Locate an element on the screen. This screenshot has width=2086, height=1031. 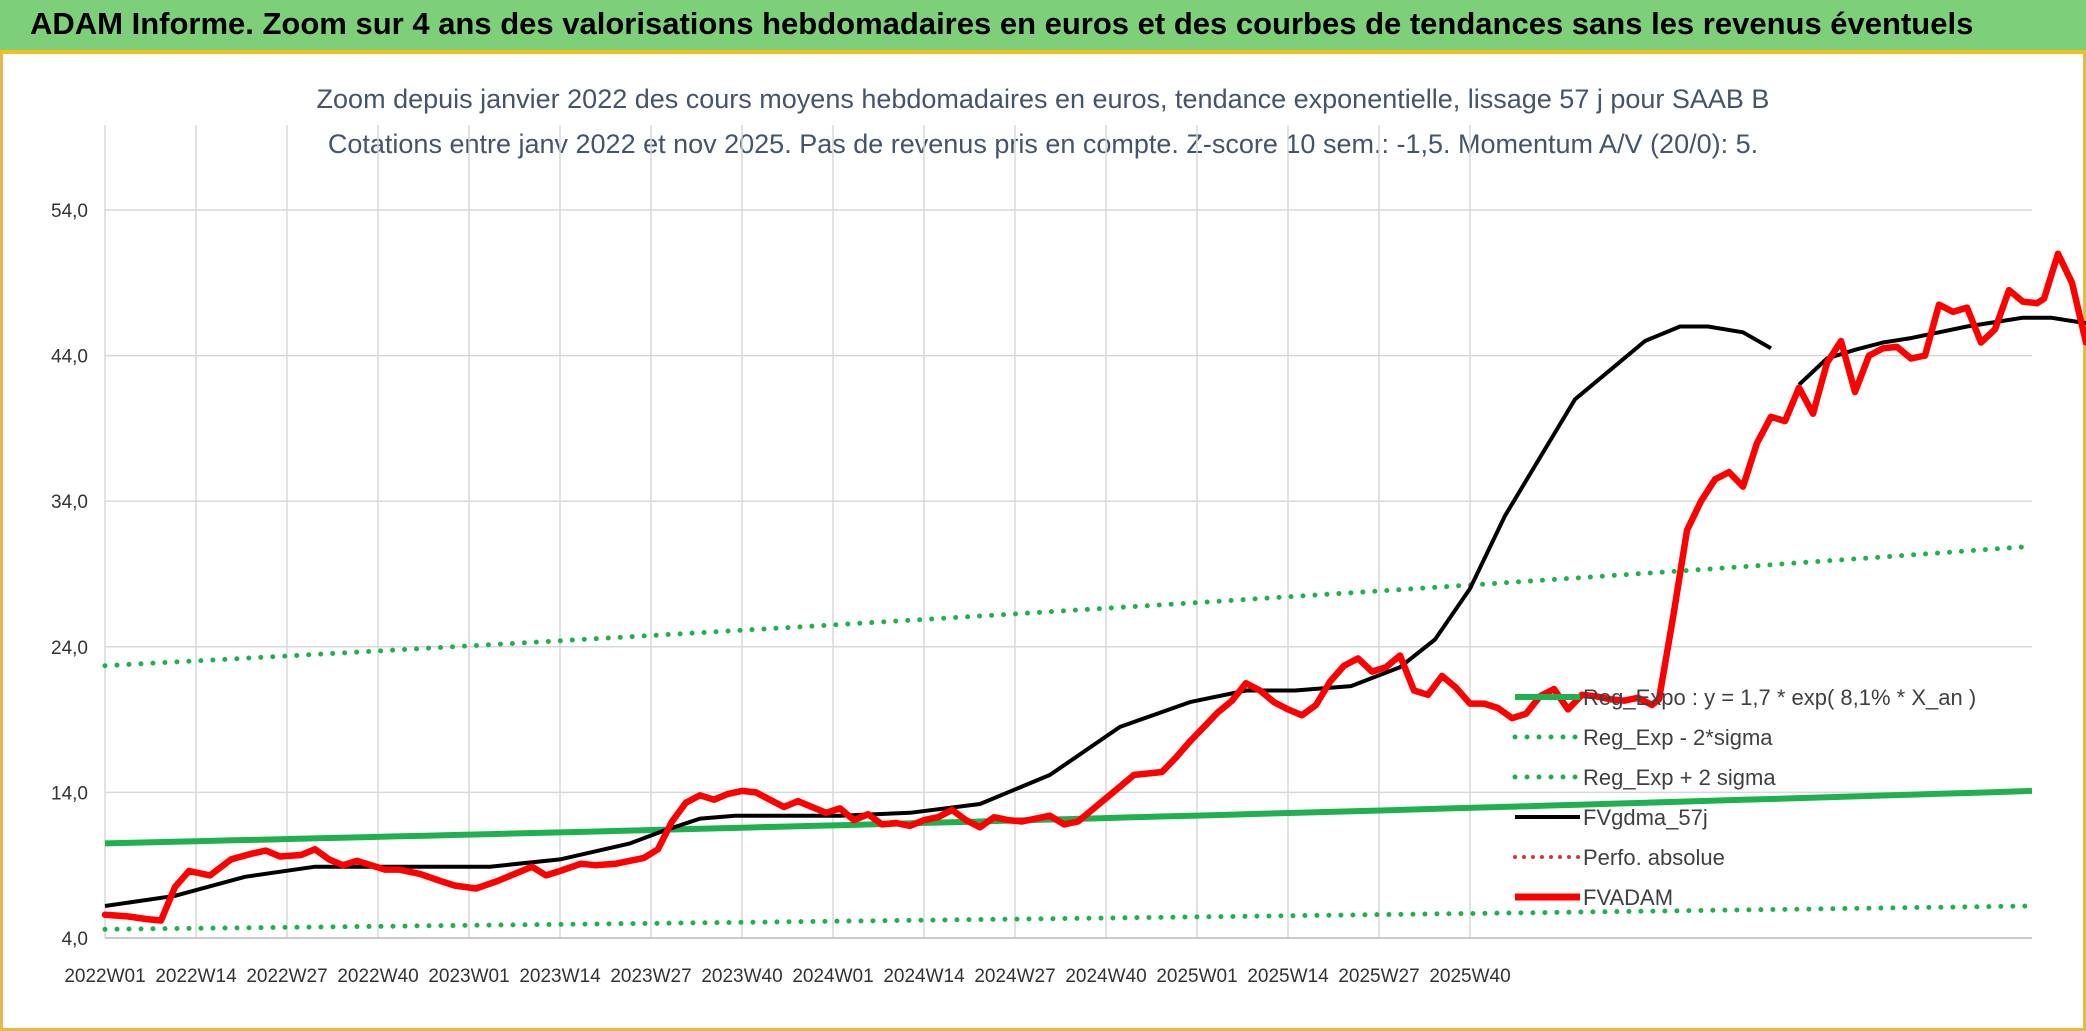
x-tick-label: 2024W14 is located at coordinates (924, 976).